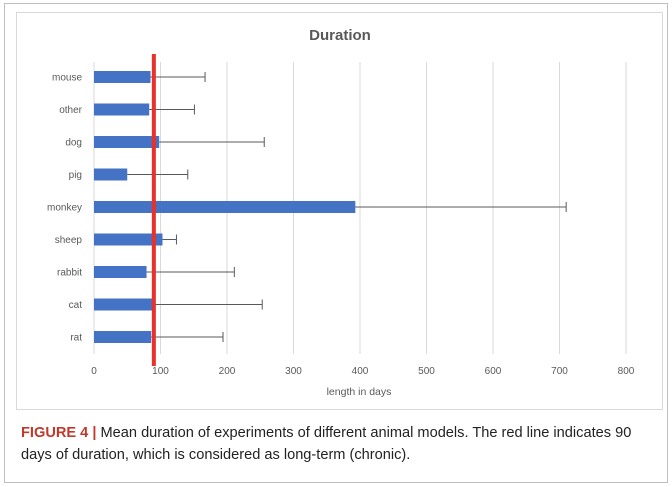  I want to click on x-axis-label: length in days, so click(359, 392).